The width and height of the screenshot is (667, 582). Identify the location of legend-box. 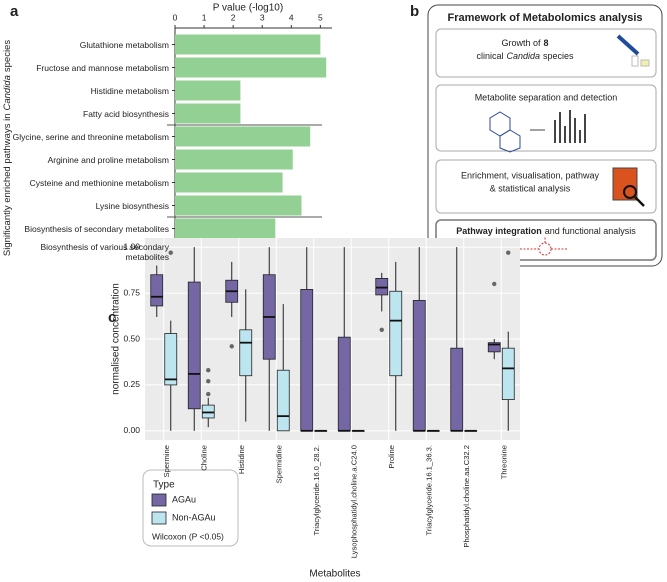
(190, 508).